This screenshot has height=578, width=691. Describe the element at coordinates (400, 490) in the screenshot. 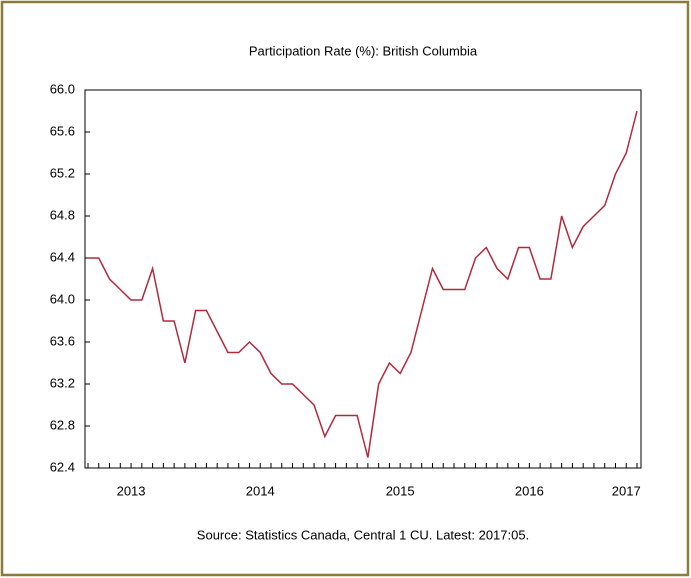

I see `x-tick-label: 2015` at that location.